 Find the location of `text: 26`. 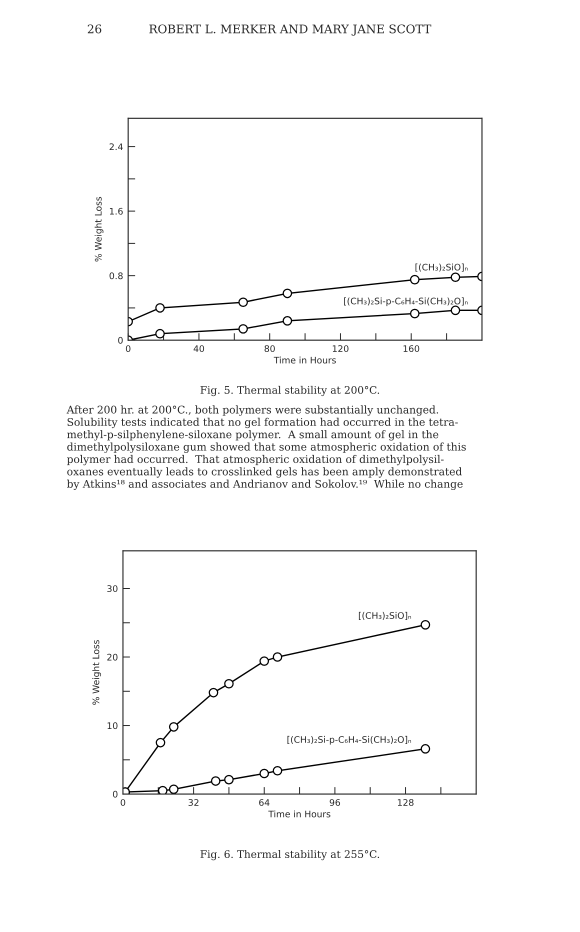

text: 26 is located at coordinates (95, 29).